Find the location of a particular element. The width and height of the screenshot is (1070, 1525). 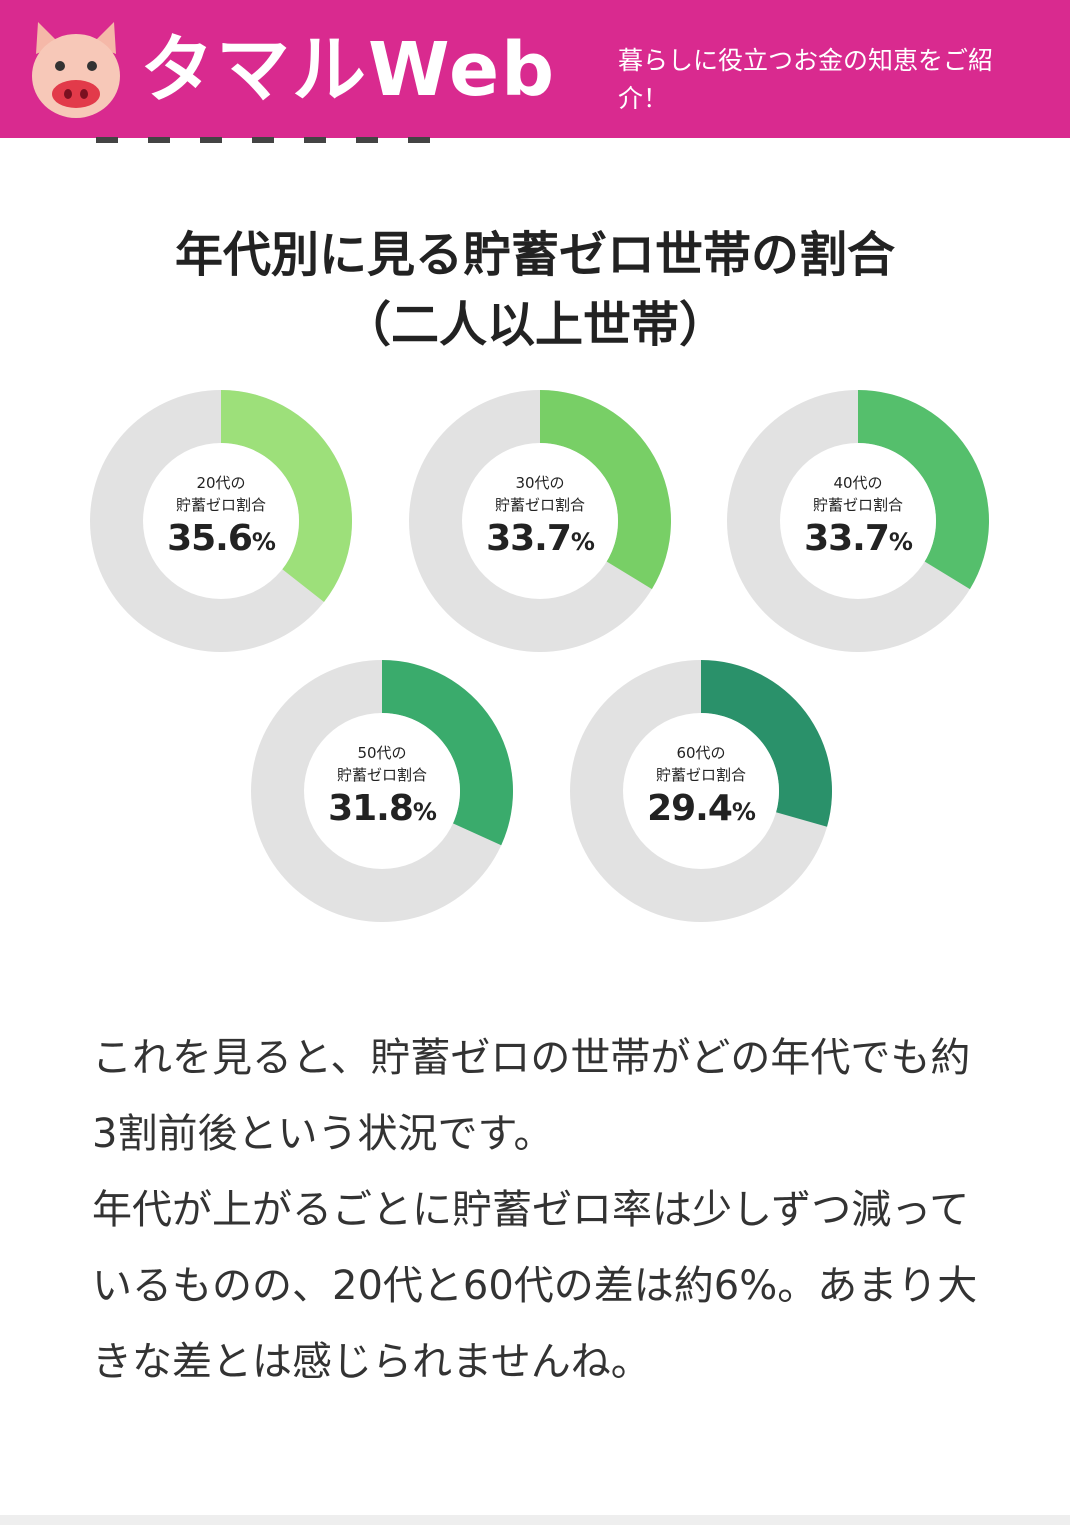

donut-2: 30代の 貯蓄ゼロ割合 33.7% is located at coordinates (540, 521).